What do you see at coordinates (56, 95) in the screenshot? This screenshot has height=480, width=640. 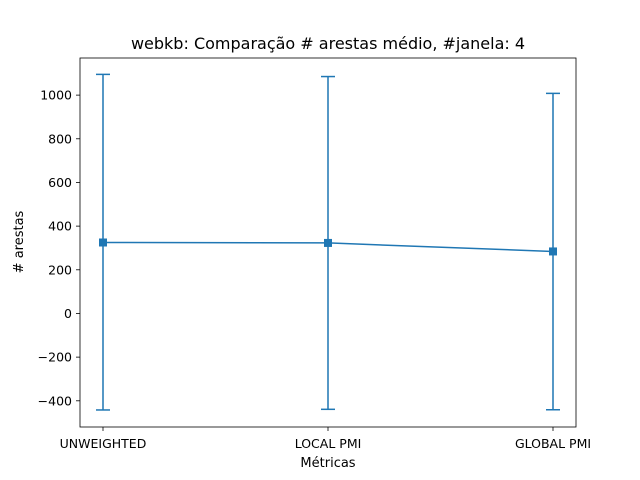 I see `y-tick-label: 1000` at bounding box center [56, 95].